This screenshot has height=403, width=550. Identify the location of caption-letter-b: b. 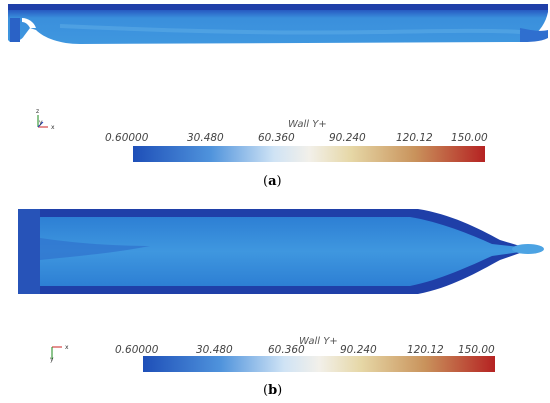
(273, 390).